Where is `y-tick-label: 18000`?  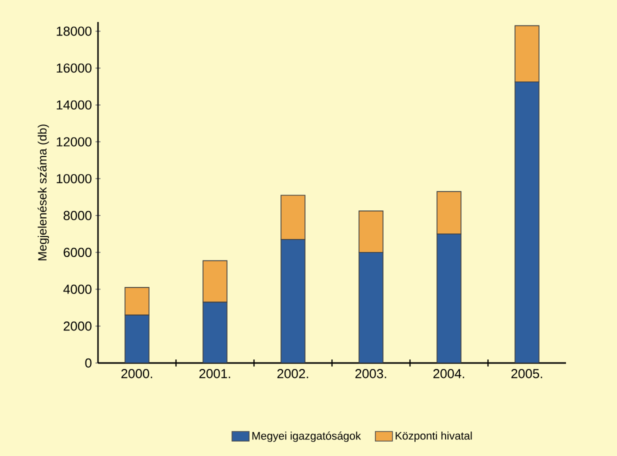
y-tick-label: 18000 is located at coordinates (74, 31).